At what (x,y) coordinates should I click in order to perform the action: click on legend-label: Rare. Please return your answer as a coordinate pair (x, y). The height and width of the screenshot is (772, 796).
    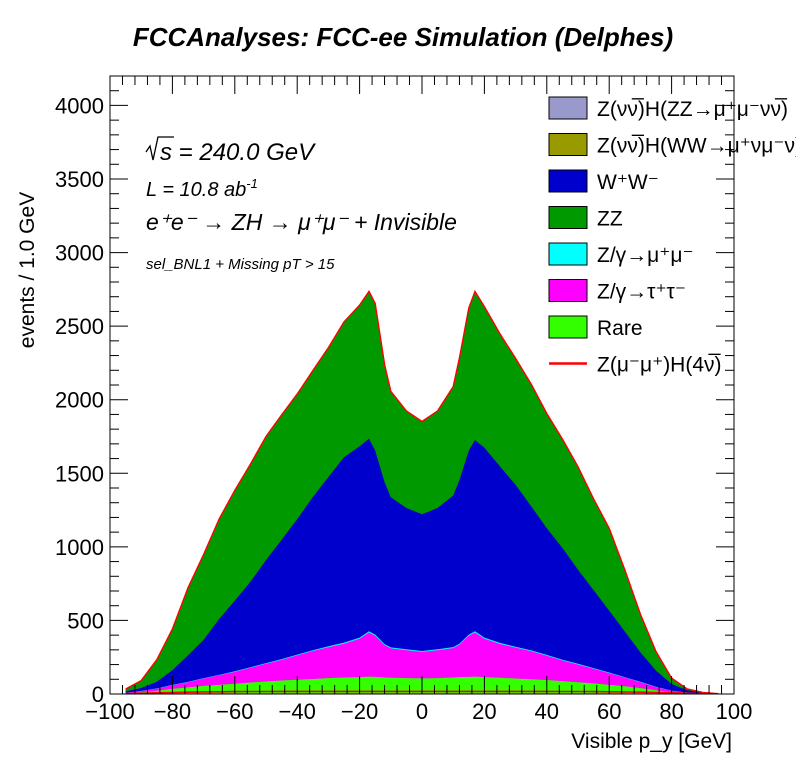
    Looking at the image, I should click on (620, 328).